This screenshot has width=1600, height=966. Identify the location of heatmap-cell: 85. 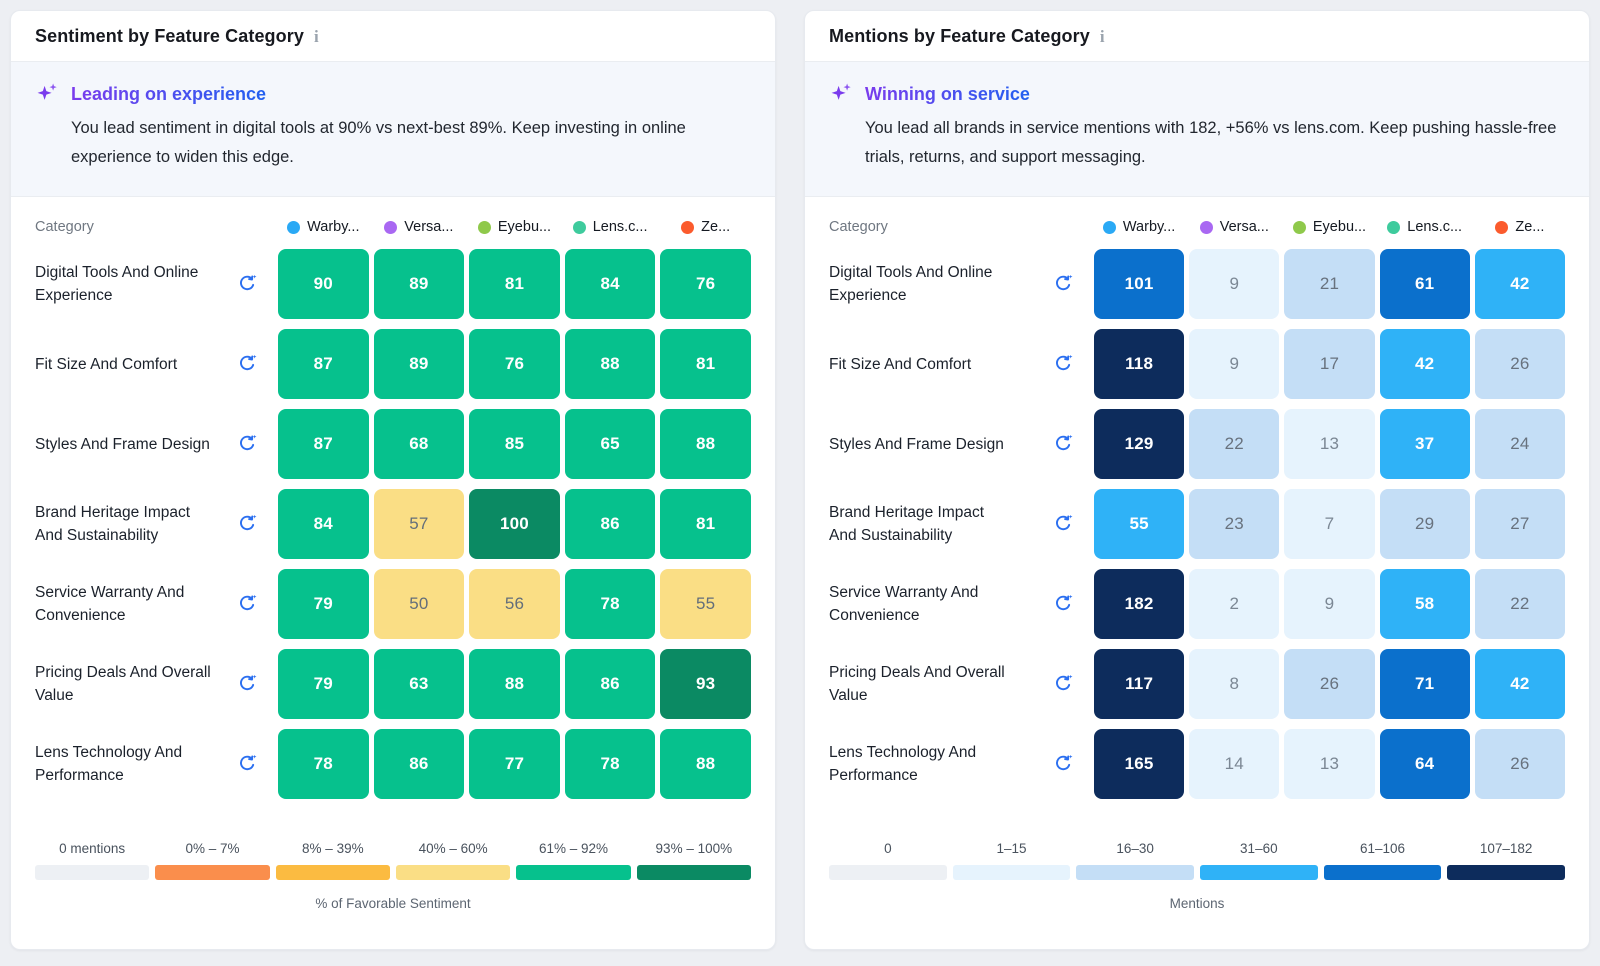
(514, 444).